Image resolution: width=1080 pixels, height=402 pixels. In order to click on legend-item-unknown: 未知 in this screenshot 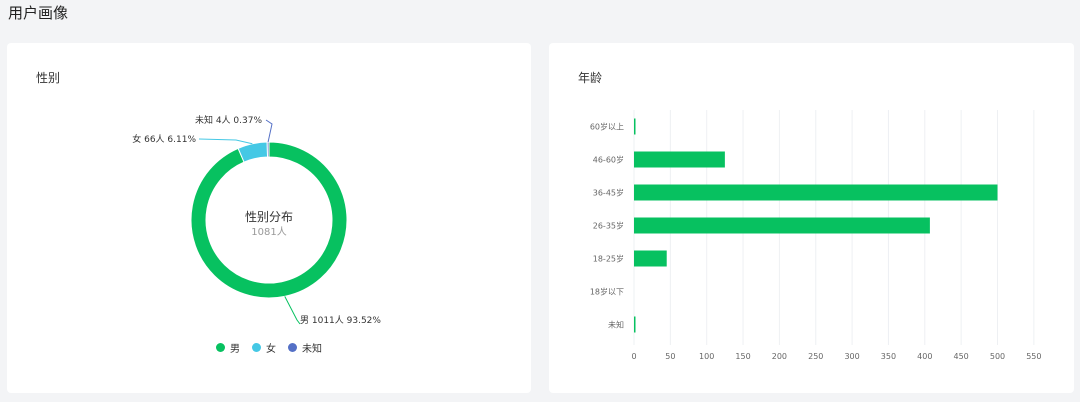, I will do `click(305, 347)`.